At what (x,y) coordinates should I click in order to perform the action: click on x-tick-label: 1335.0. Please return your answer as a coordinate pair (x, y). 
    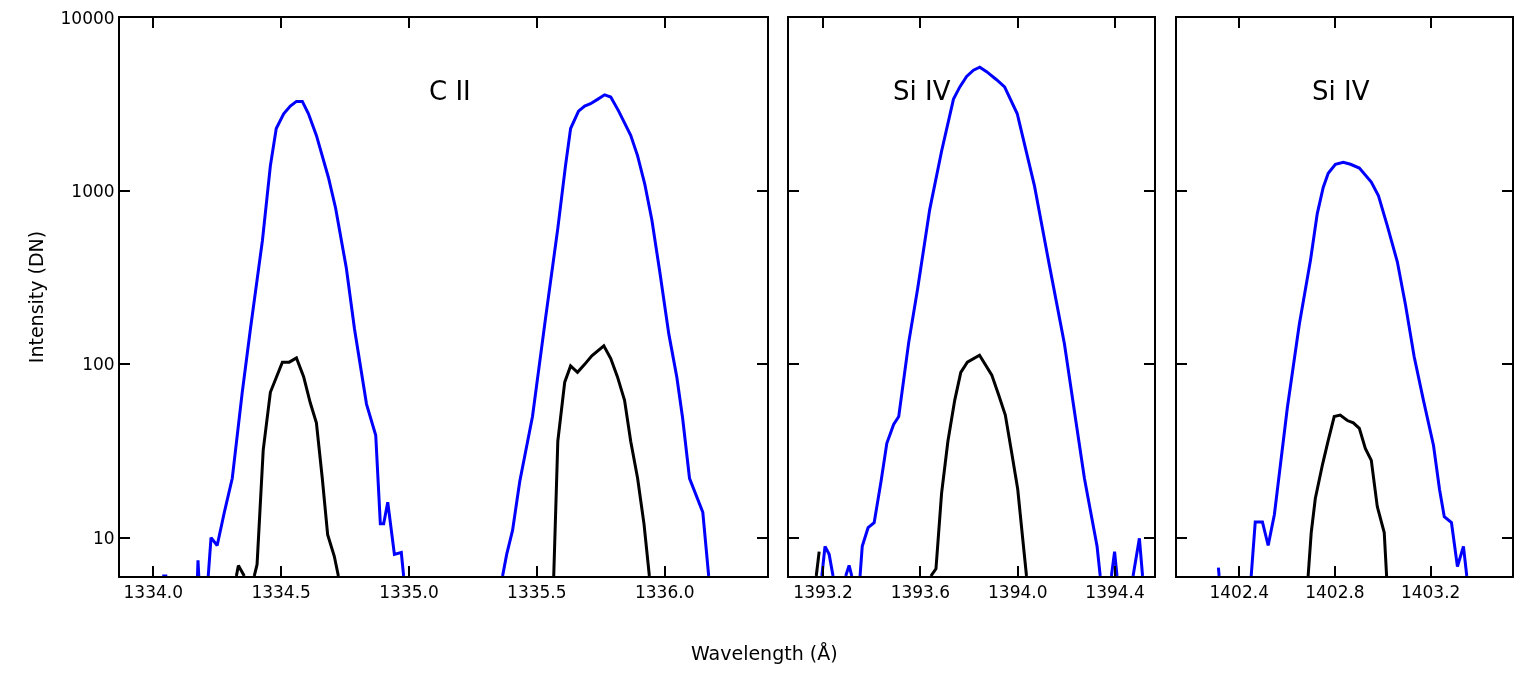
    Looking at the image, I should click on (409, 592).